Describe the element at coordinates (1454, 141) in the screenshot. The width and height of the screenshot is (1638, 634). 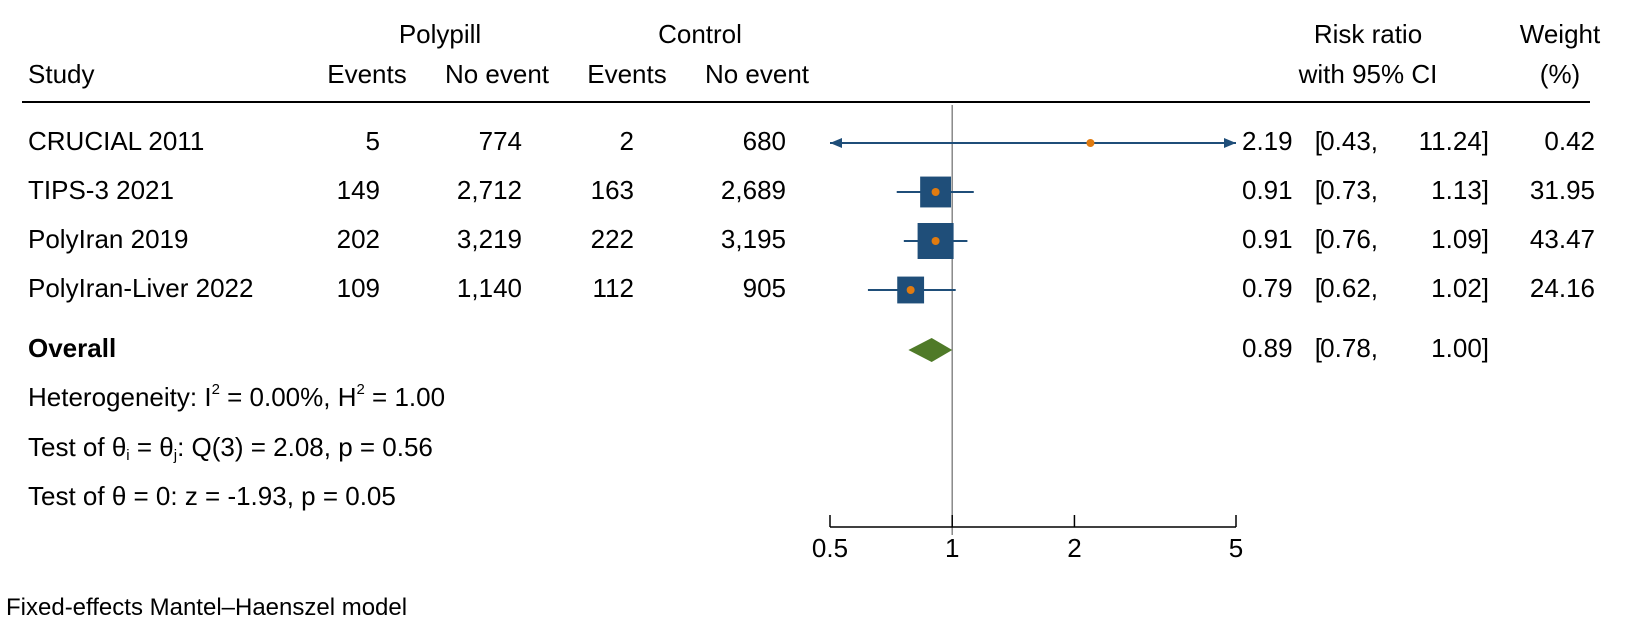
I see `ci-upper: 11.24]` at that location.